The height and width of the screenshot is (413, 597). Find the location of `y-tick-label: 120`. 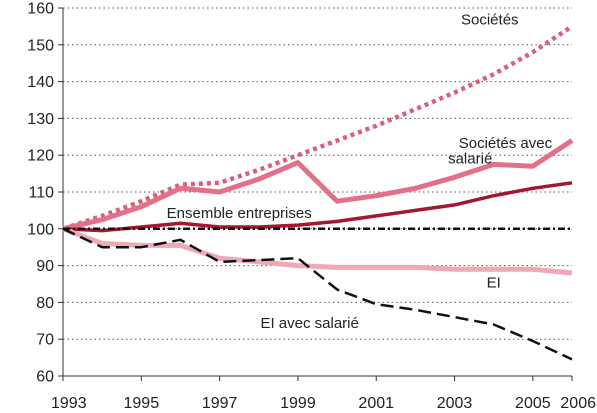

y-tick-label: 120 is located at coordinates (40, 156).